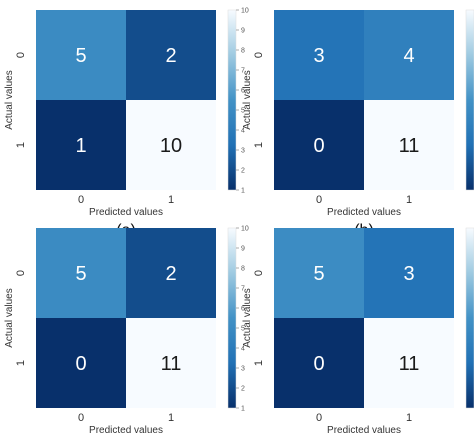 Image resolution: width=474 pixels, height=440 pixels. I want to click on cell-value-0-1: 4, so click(408, 56).